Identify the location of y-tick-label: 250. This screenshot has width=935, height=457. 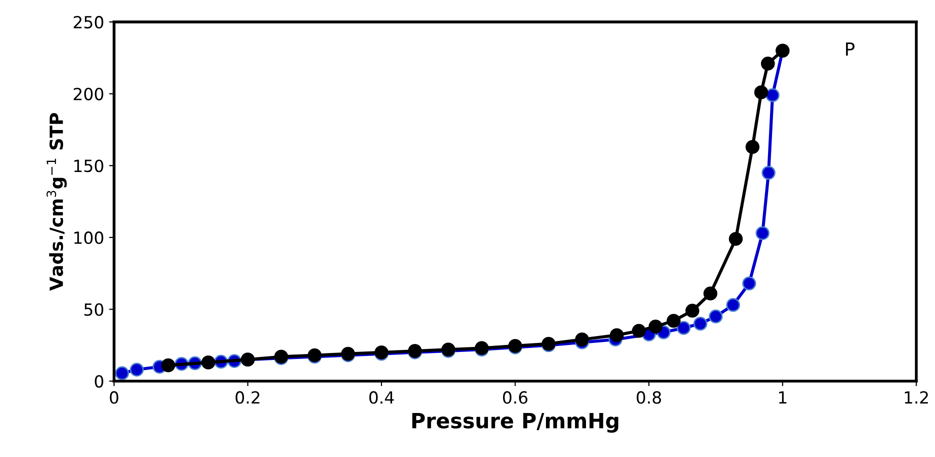
(89, 22).